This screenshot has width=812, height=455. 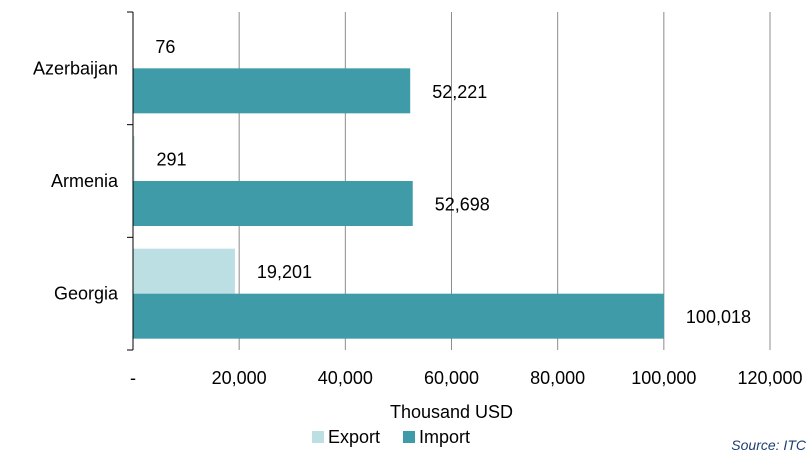 I want to click on legend-swatch-export, so click(x=318, y=437).